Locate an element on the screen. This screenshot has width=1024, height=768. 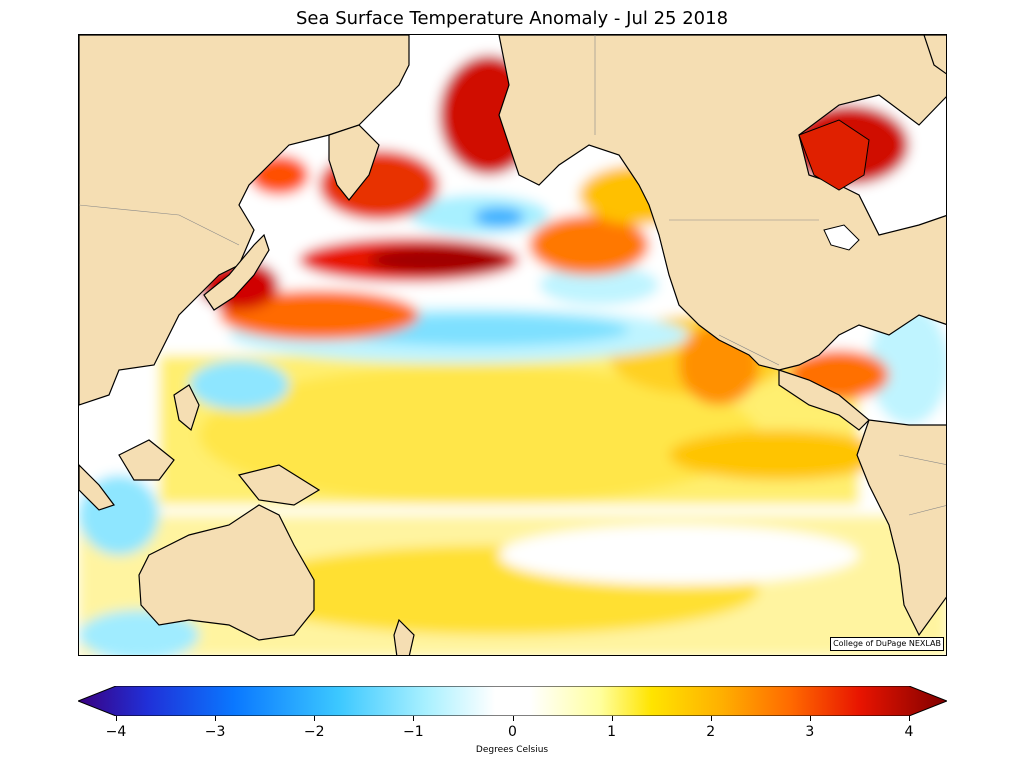
colorbar is located at coordinates (512, 701).